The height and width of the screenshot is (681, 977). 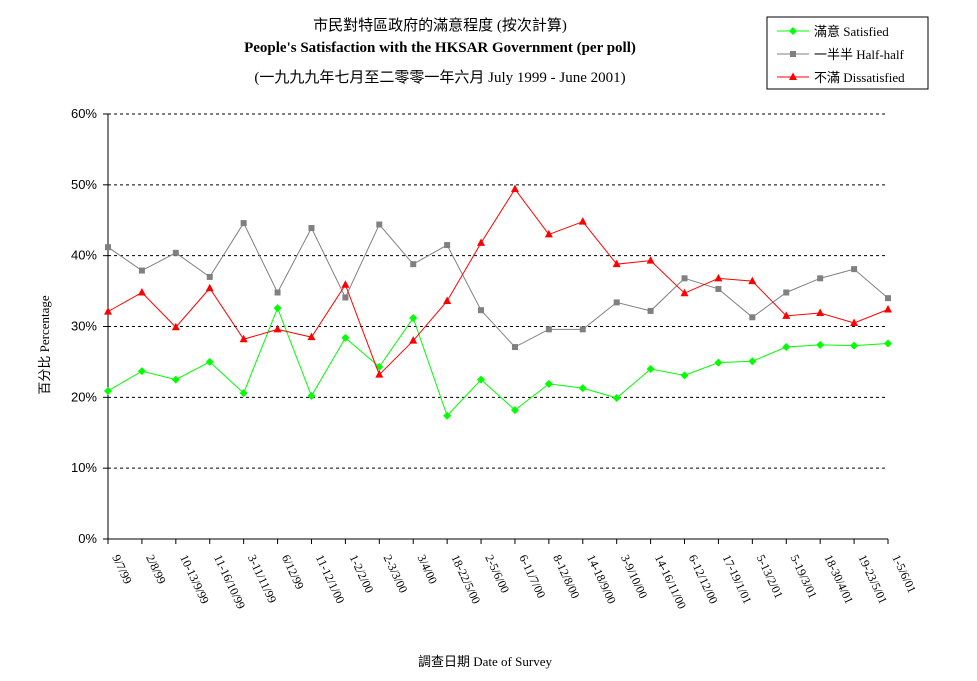 I want to click on legend-label: 一半半 Half-half, so click(x=859, y=54).